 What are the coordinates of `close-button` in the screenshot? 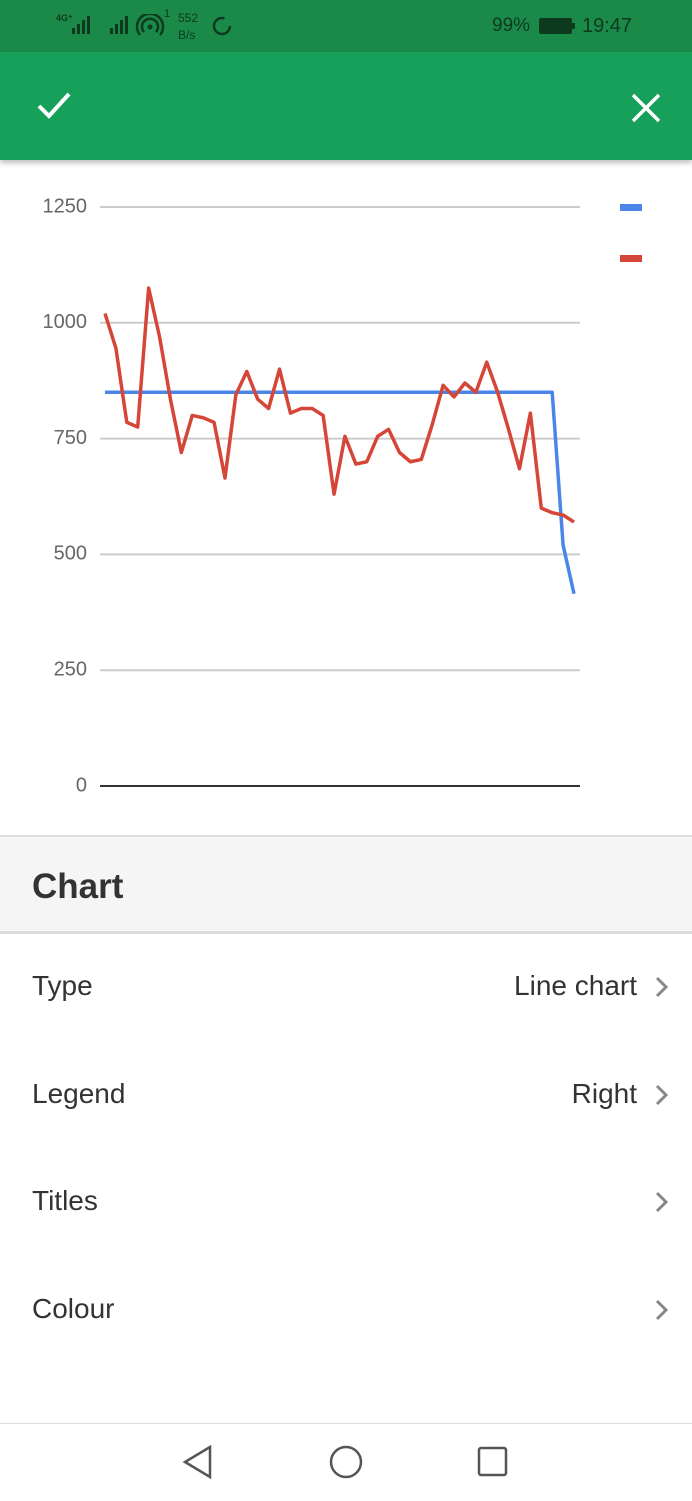 It's located at (646, 108).